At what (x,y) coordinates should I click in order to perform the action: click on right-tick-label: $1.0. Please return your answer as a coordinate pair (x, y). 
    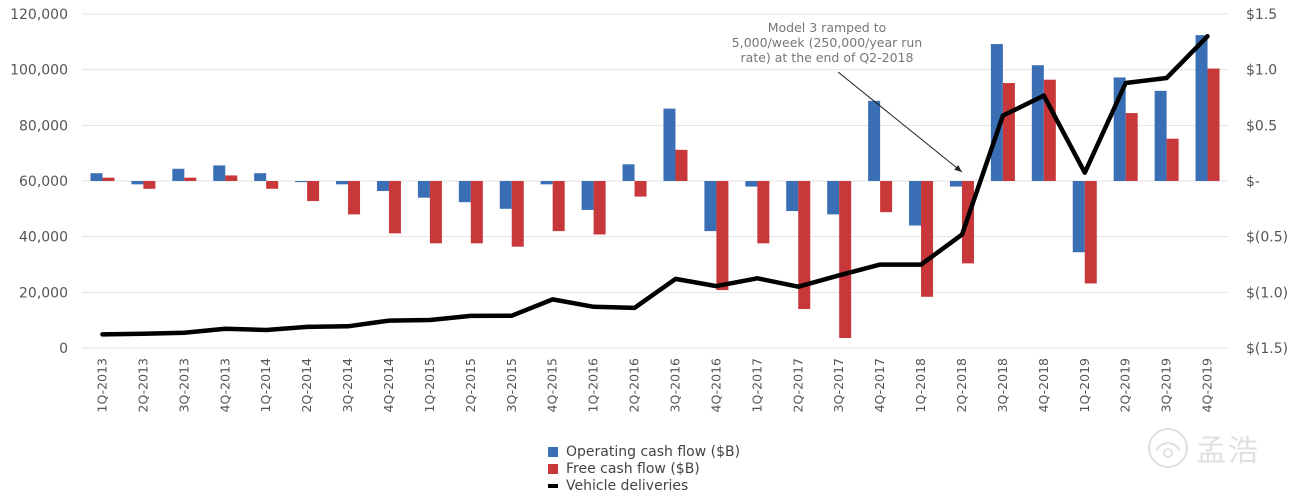
    Looking at the image, I should click on (1261, 71).